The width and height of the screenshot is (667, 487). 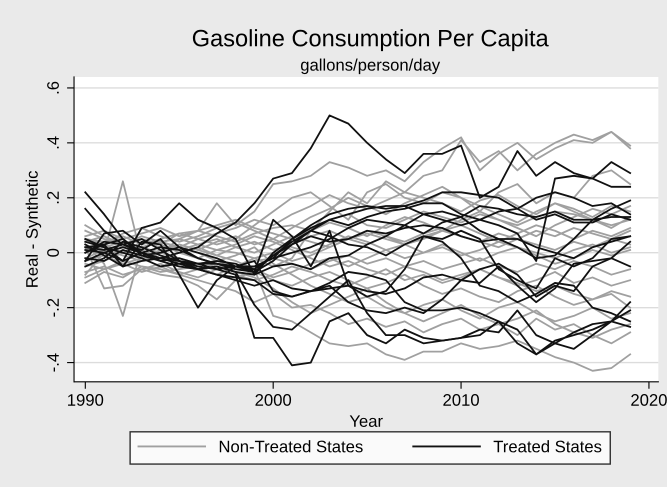 What do you see at coordinates (53, 142) in the screenshot?
I see `y-tick-label: .4` at bounding box center [53, 142].